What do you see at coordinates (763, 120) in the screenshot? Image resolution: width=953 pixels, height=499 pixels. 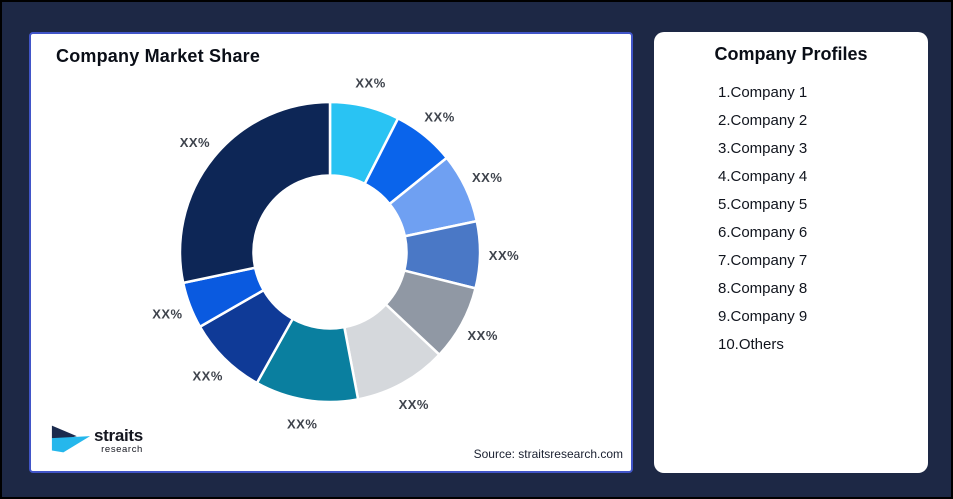 I see `company-list-item: 2.Company 2` at bounding box center [763, 120].